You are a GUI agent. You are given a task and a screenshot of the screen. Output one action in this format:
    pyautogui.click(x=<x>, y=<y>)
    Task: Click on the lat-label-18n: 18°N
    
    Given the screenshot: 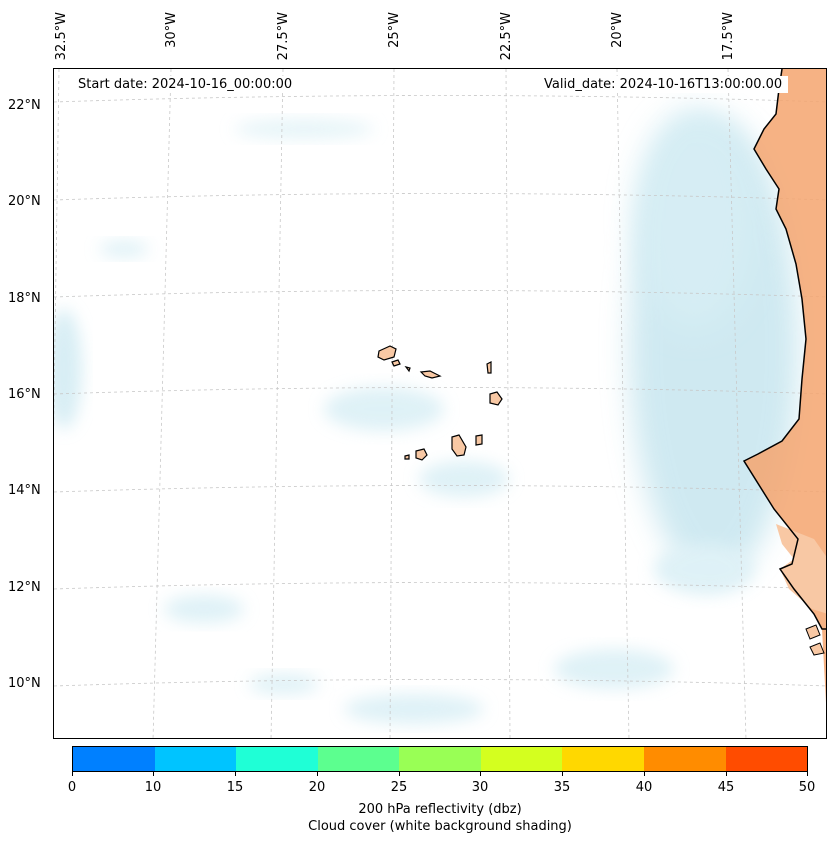 What is the action you would take?
    pyautogui.click(x=24, y=298)
    